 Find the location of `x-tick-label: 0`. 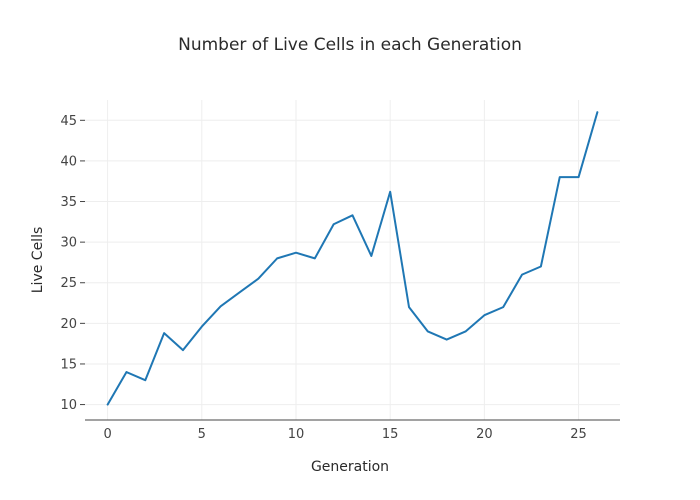

x-tick-label: 0 is located at coordinates (107, 434).